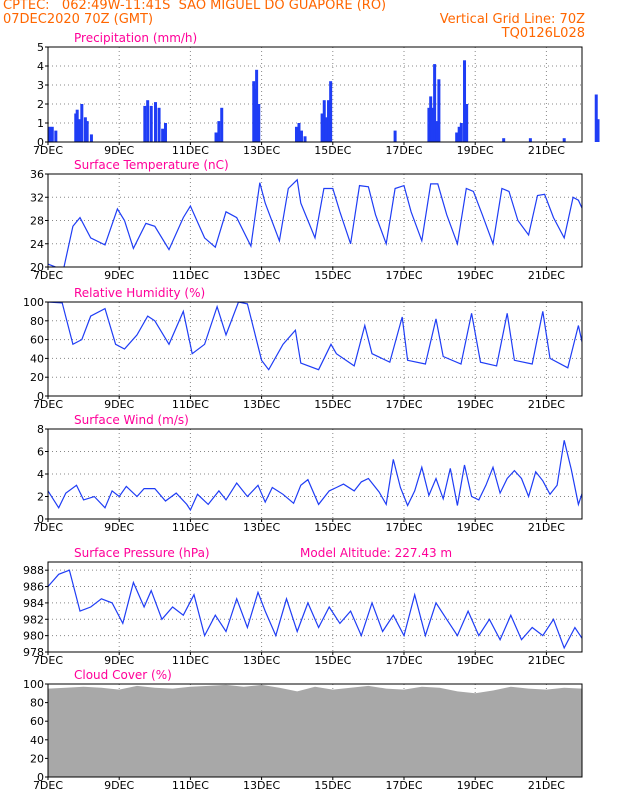 The height and width of the screenshot is (800, 618). What do you see at coordinates (376, 553) in the screenshot?
I see `panel-annotation: Model Altitude: 227.43 m` at bounding box center [376, 553].